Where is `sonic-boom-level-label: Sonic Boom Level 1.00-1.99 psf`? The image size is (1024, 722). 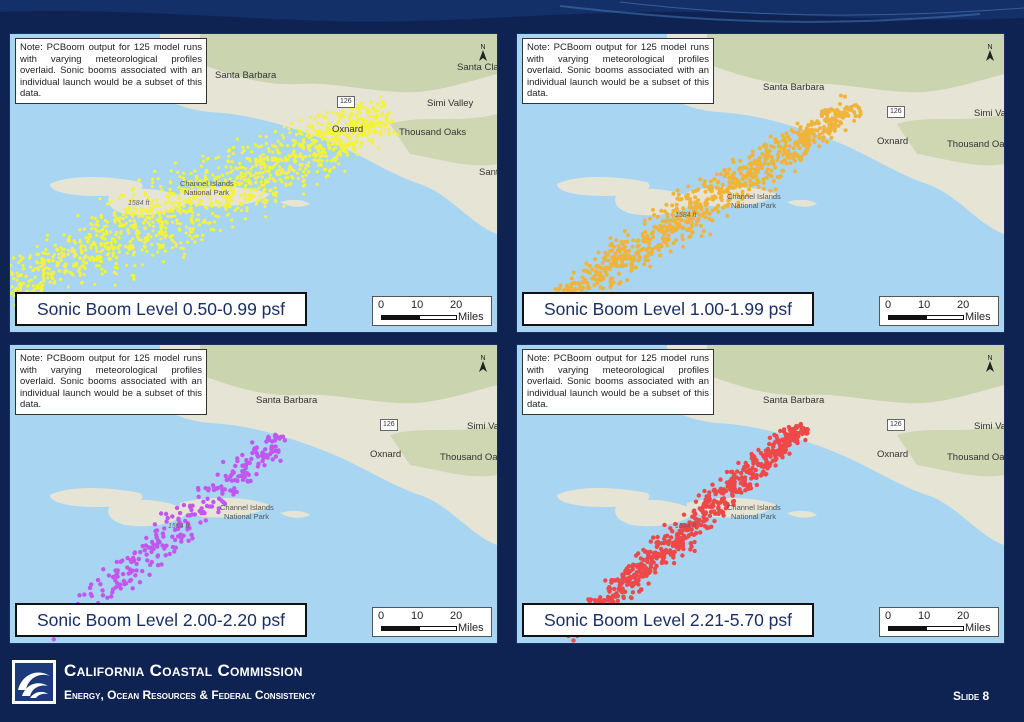
sonic-boom-level-label: Sonic Boom Level 1.00-1.99 psf is located at coordinates (668, 309).